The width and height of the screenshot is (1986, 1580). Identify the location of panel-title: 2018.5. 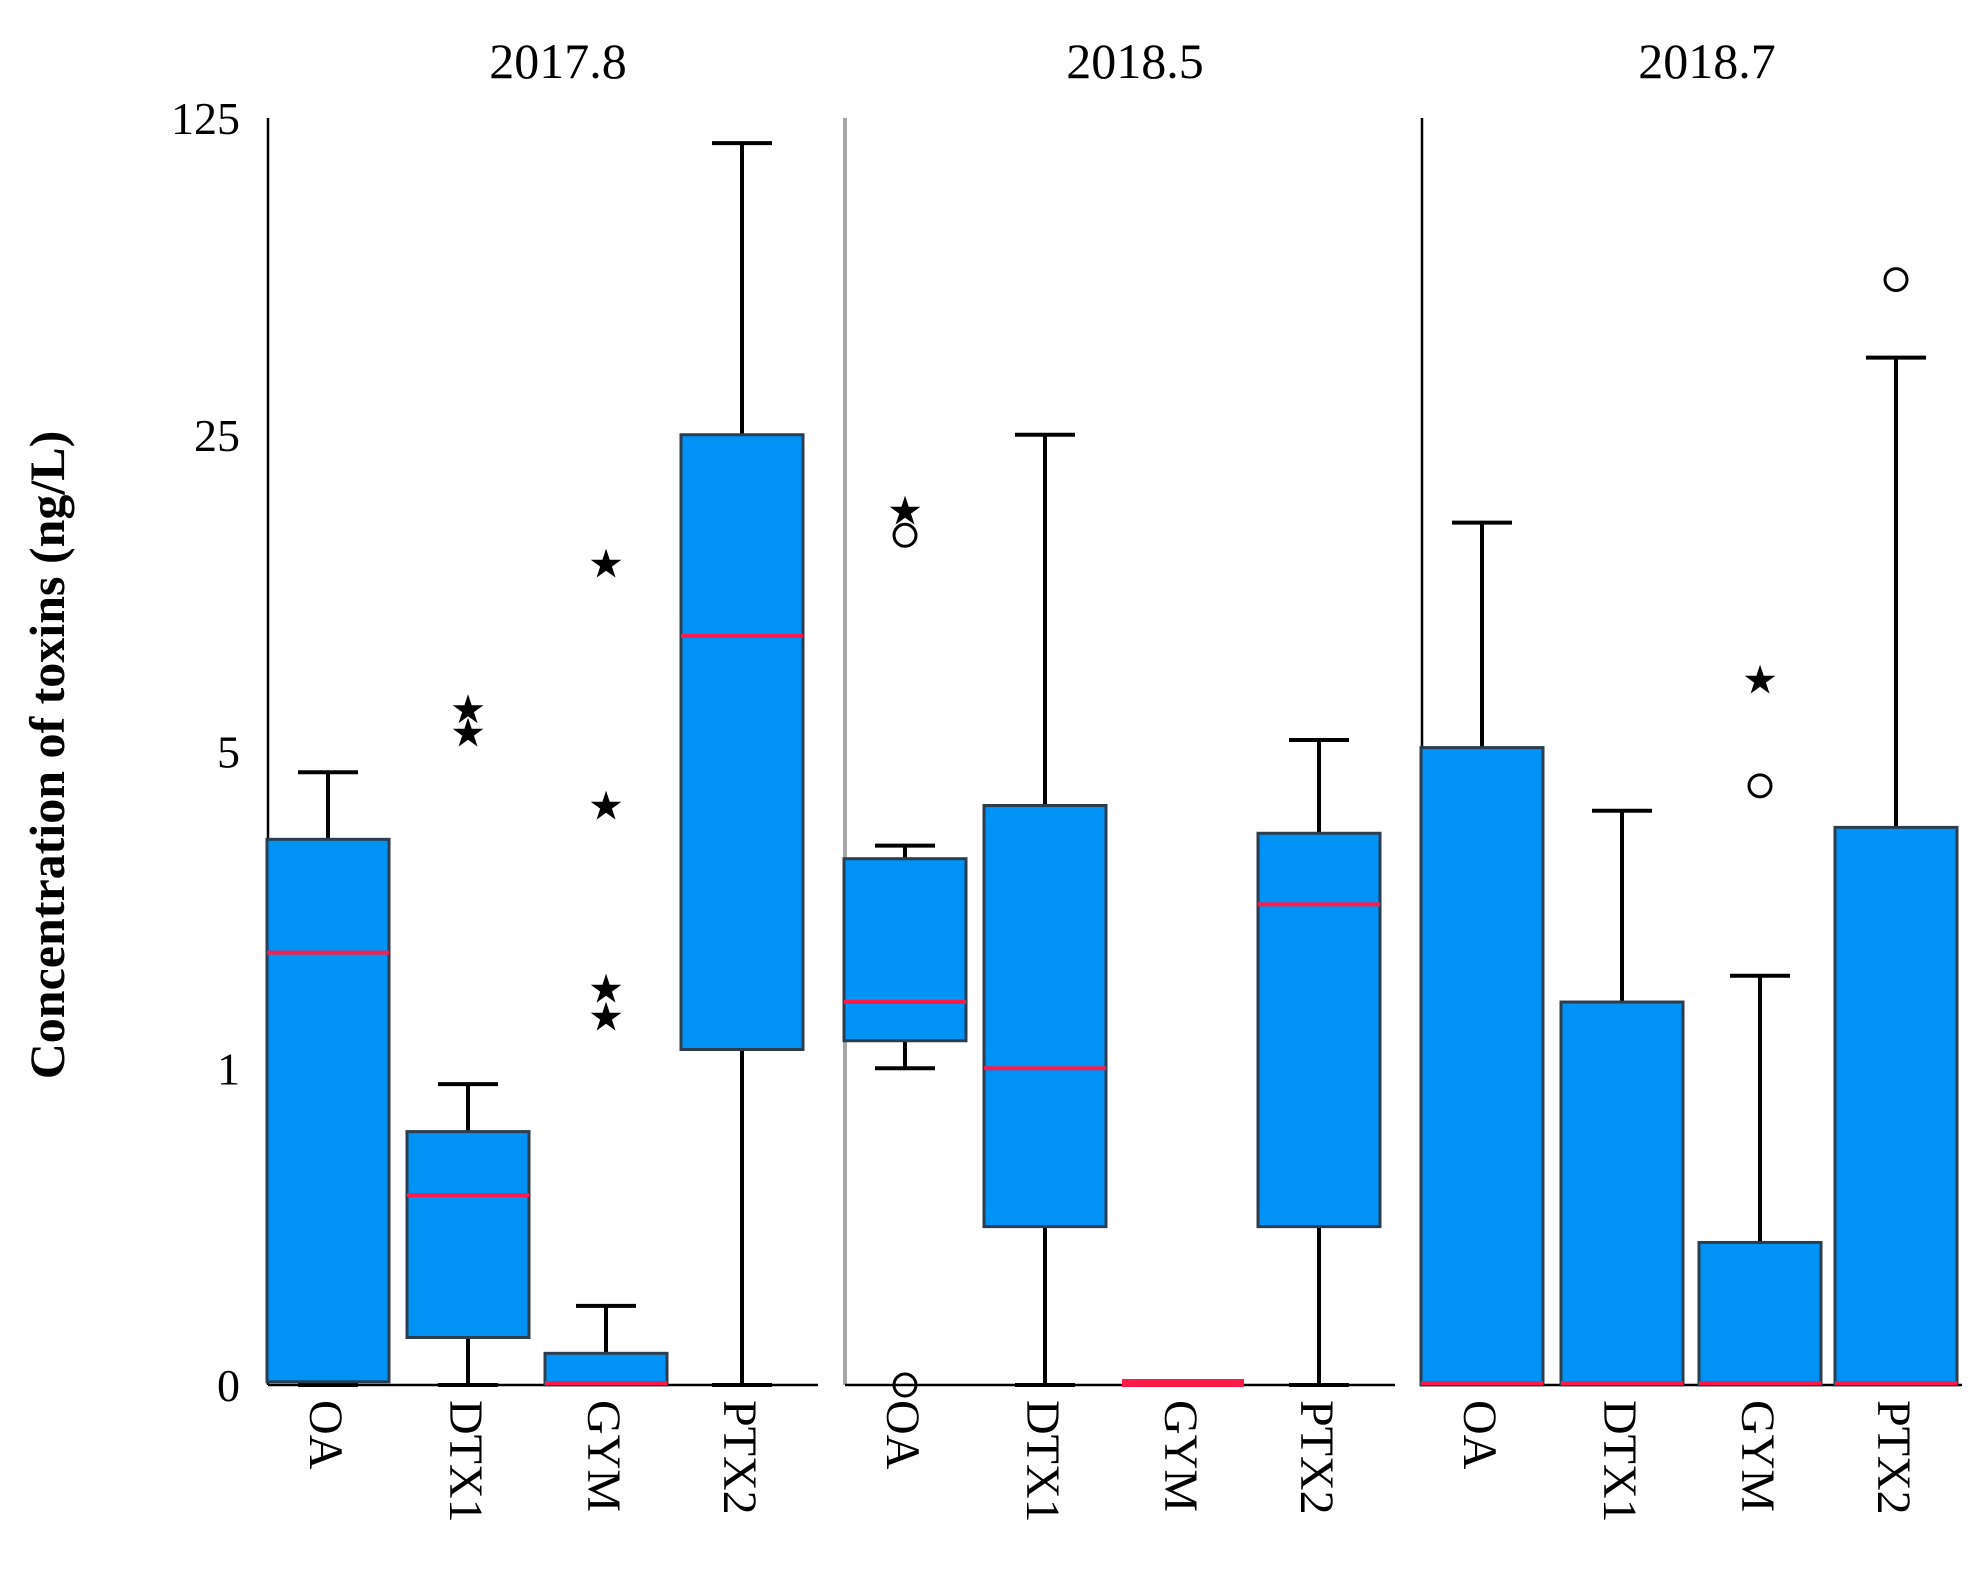
(1135, 61).